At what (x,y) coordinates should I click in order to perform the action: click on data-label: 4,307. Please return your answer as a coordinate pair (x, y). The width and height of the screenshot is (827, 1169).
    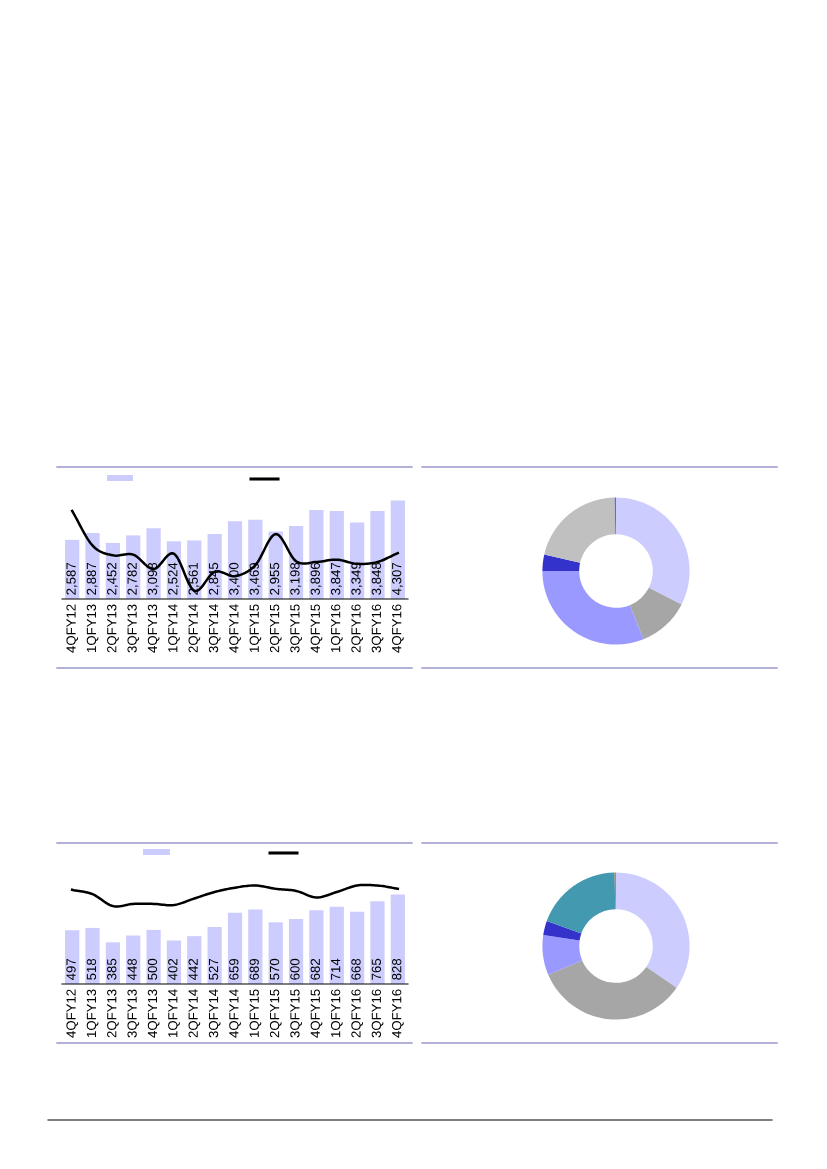
    Looking at the image, I should click on (397, 579).